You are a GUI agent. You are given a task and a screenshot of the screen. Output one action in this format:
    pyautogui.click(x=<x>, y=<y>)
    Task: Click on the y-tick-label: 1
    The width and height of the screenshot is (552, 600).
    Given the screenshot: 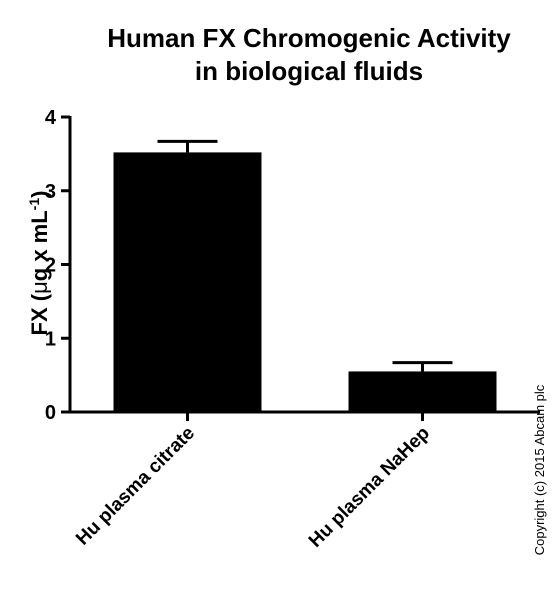 What is the action you would take?
    pyautogui.click(x=50, y=339)
    